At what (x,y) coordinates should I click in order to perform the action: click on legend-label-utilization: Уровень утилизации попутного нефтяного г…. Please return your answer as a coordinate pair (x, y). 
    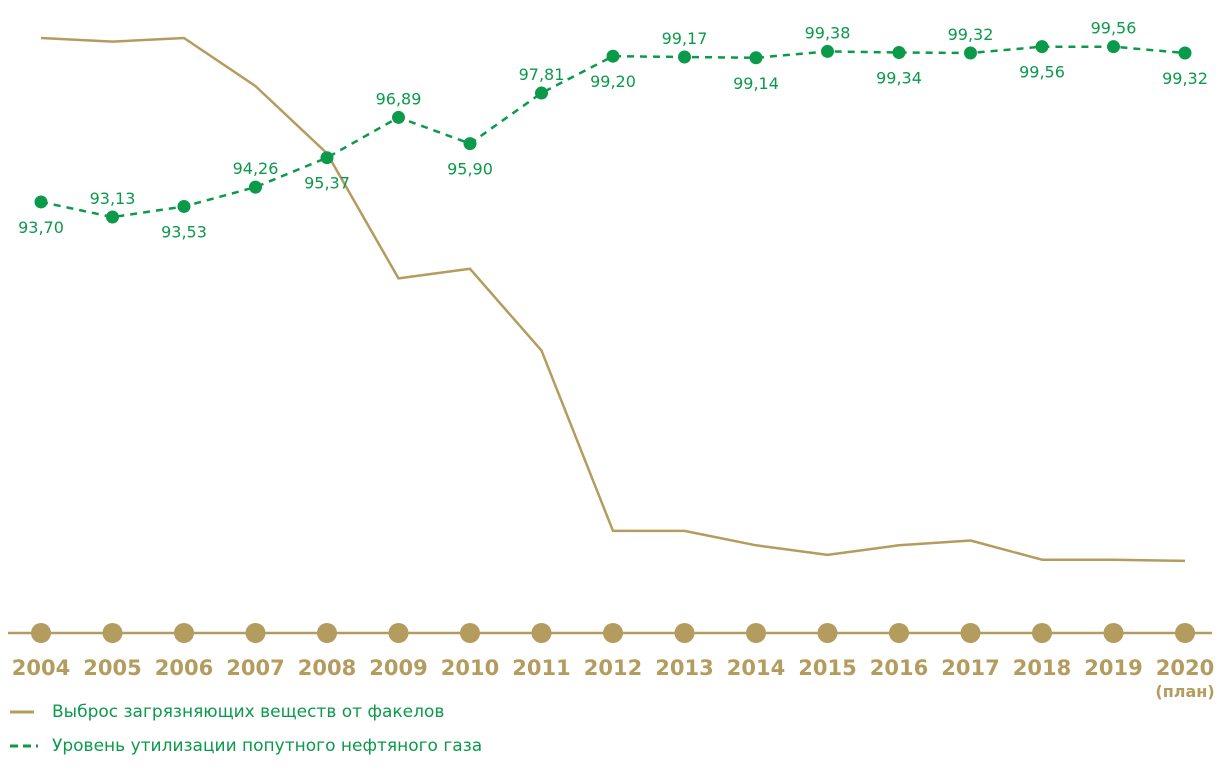
    Looking at the image, I should click on (267, 746).